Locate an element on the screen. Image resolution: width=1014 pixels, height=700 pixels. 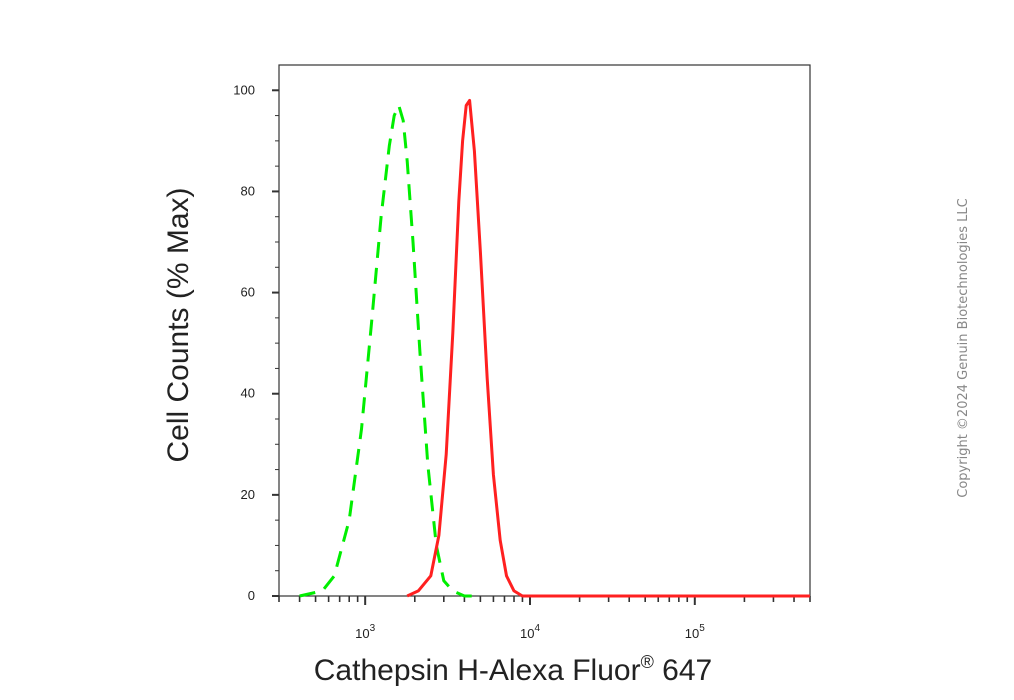
y-axis-label: Cell Counts (% Max) is located at coordinates (178, 324).